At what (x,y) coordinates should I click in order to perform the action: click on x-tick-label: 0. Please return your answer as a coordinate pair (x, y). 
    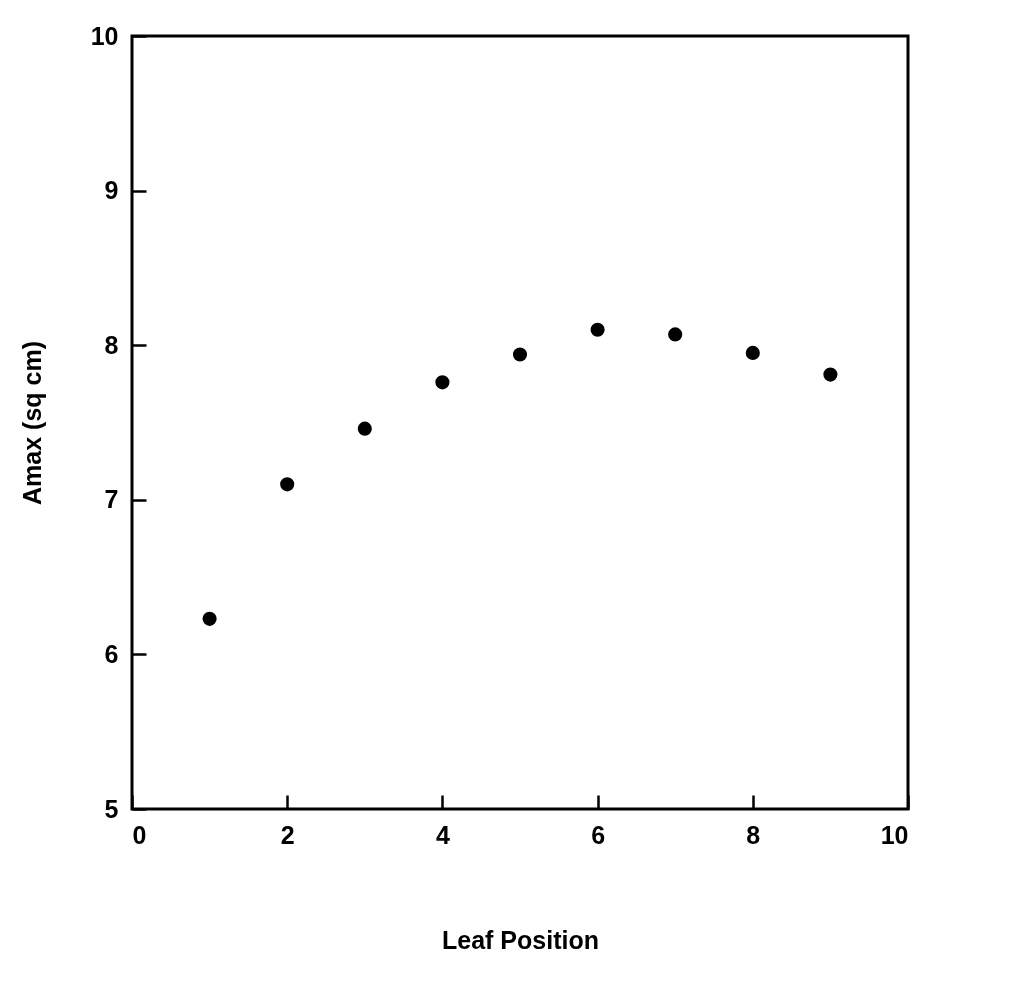
    Looking at the image, I should click on (139, 834).